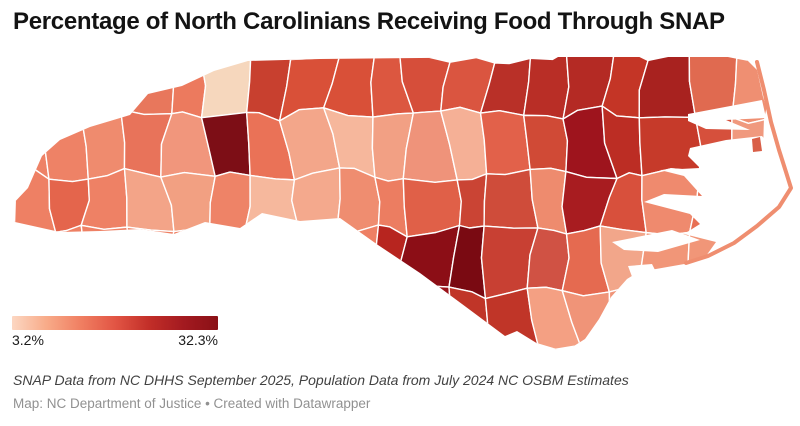 Image resolution: width=800 pixels, height=426 pixels. What do you see at coordinates (738, 162) in the screenshot?
I see `outer-banks-strip` at bounding box center [738, 162].